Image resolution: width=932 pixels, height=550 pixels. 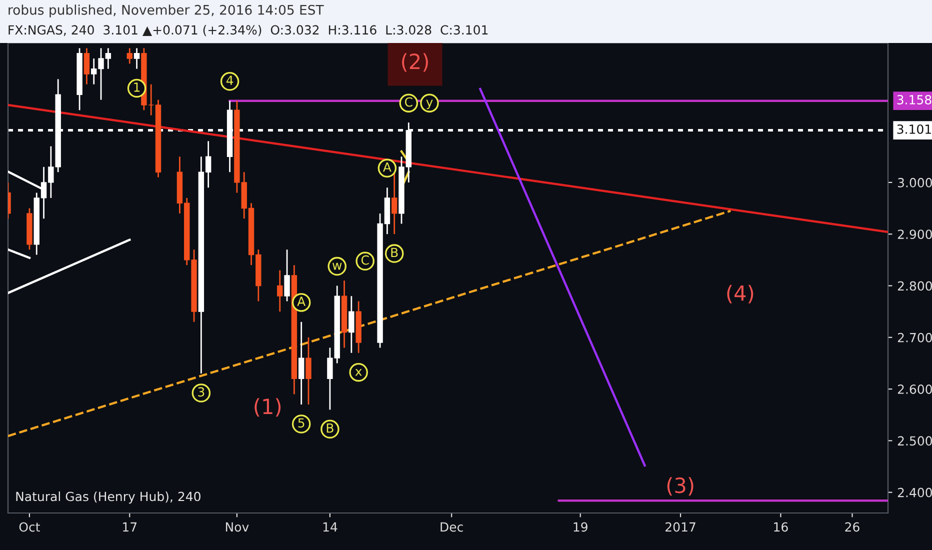 I want to click on x-tick-label: 19, so click(x=581, y=527).